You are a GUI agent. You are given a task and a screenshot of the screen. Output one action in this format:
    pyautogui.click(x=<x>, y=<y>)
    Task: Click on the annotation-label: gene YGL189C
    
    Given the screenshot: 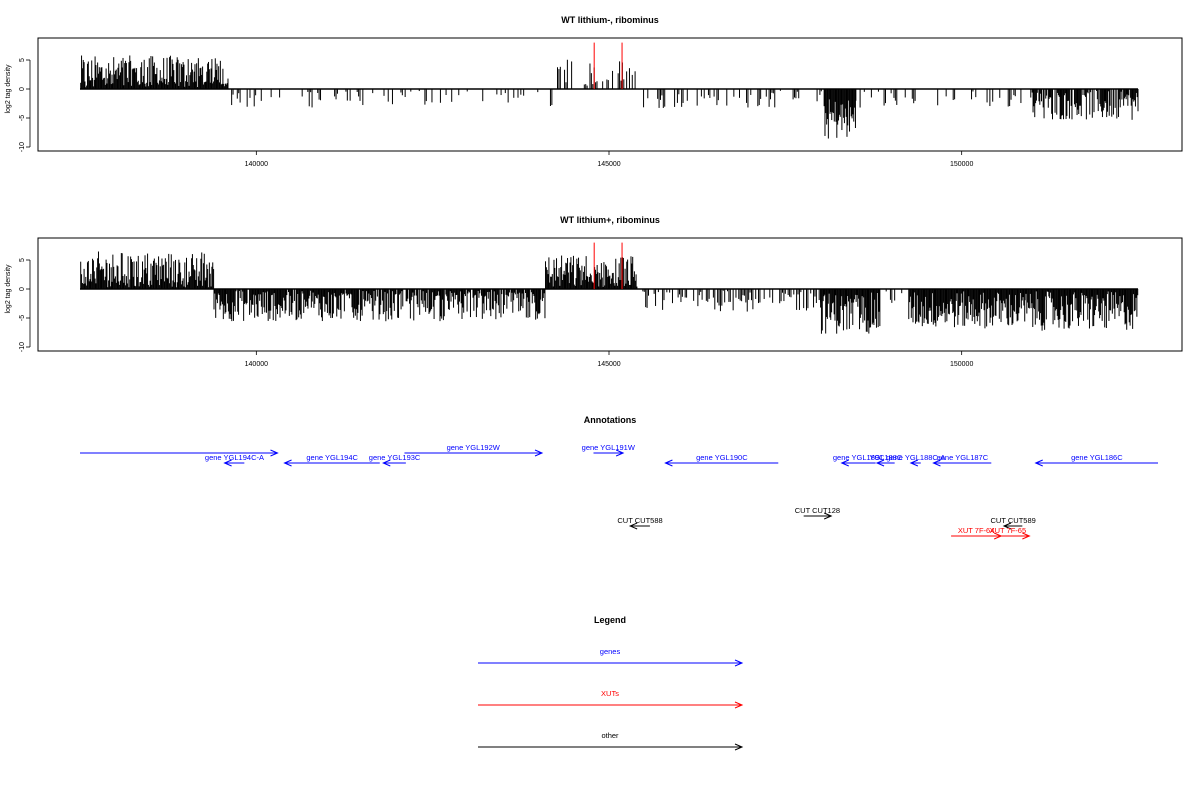 What is the action you would take?
    pyautogui.click(x=859, y=457)
    